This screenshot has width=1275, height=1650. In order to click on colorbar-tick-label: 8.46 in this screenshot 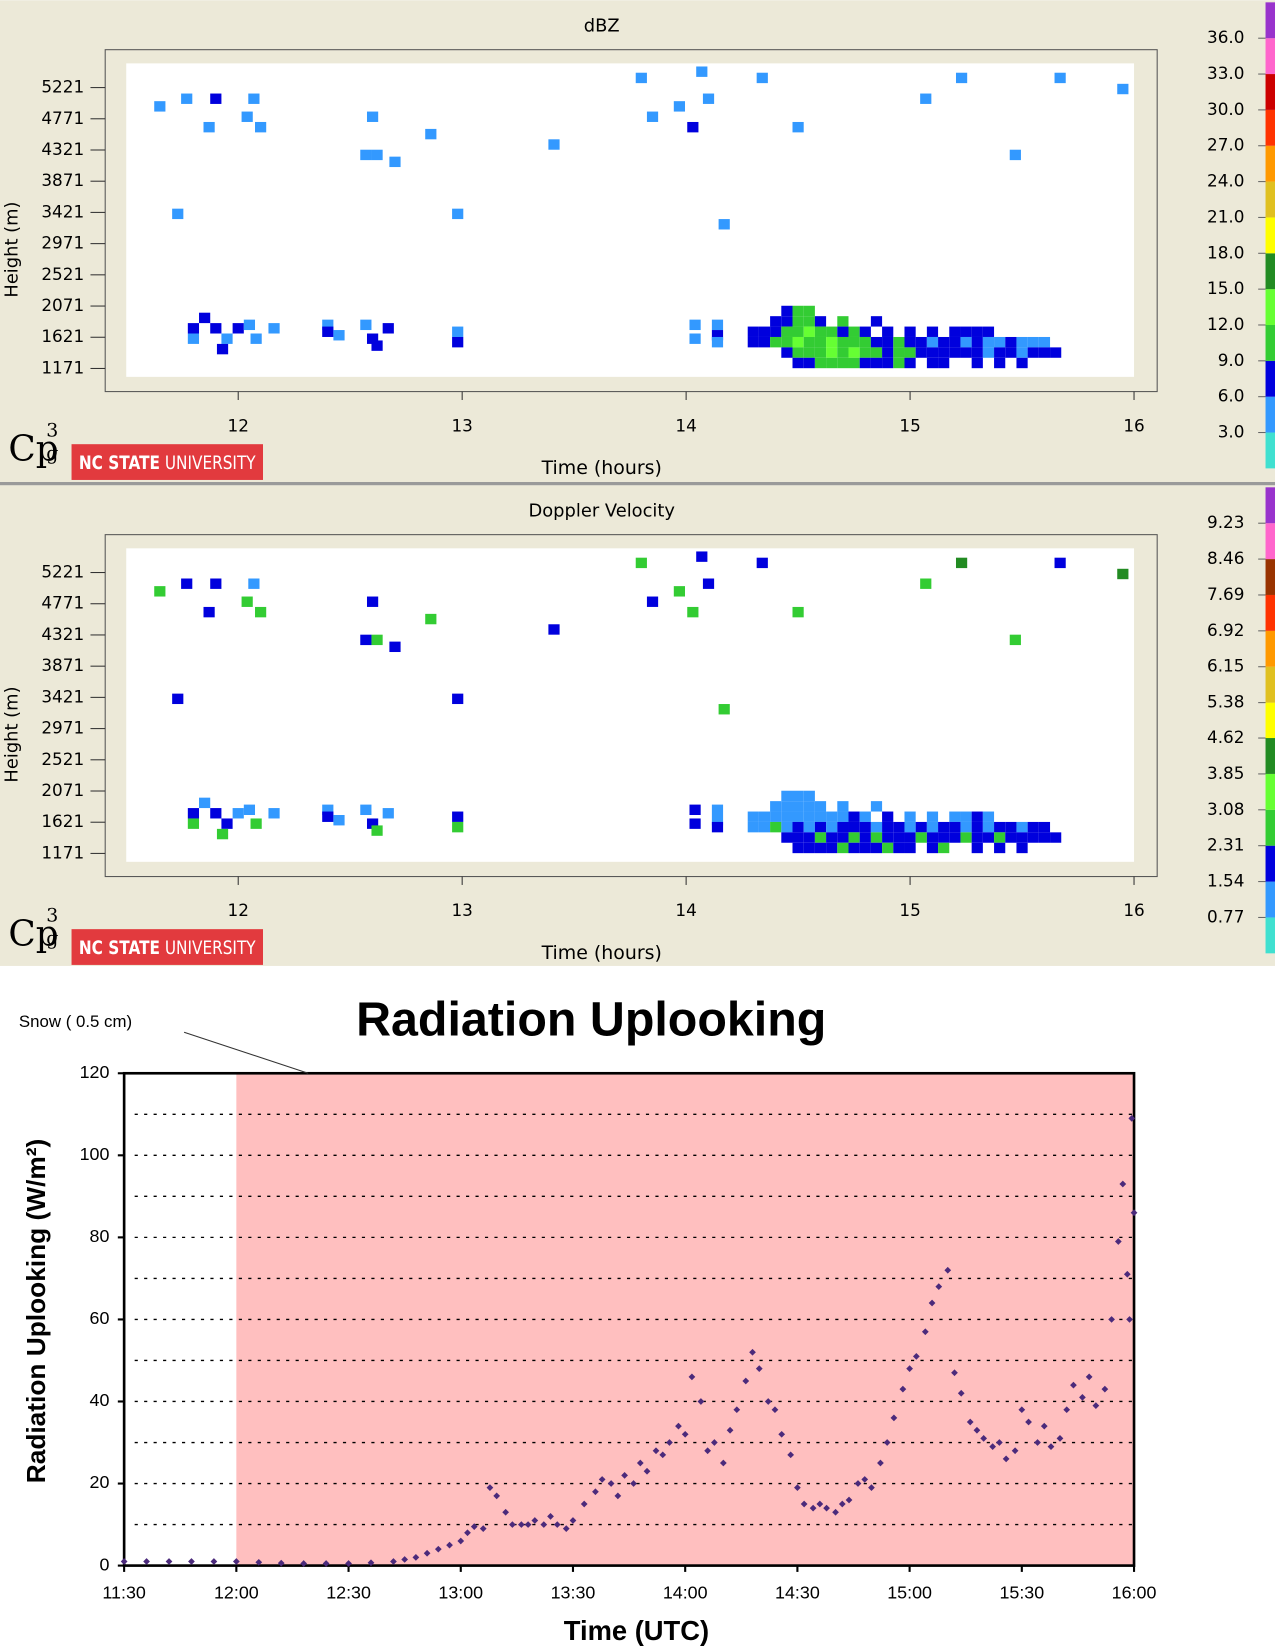, I will do `click(1225, 558)`.